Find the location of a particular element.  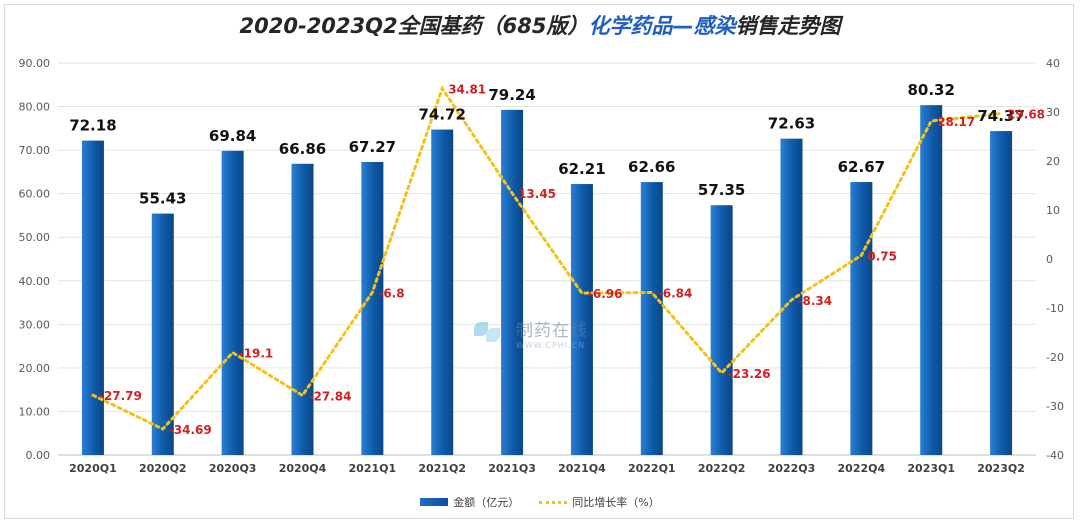

x-tick-label: 2023Q1 is located at coordinates (931, 468).